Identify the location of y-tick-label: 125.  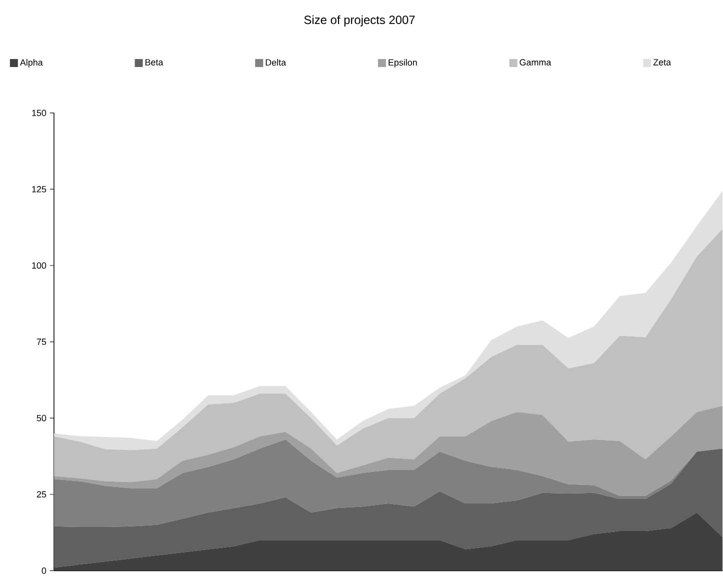
(39, 189).